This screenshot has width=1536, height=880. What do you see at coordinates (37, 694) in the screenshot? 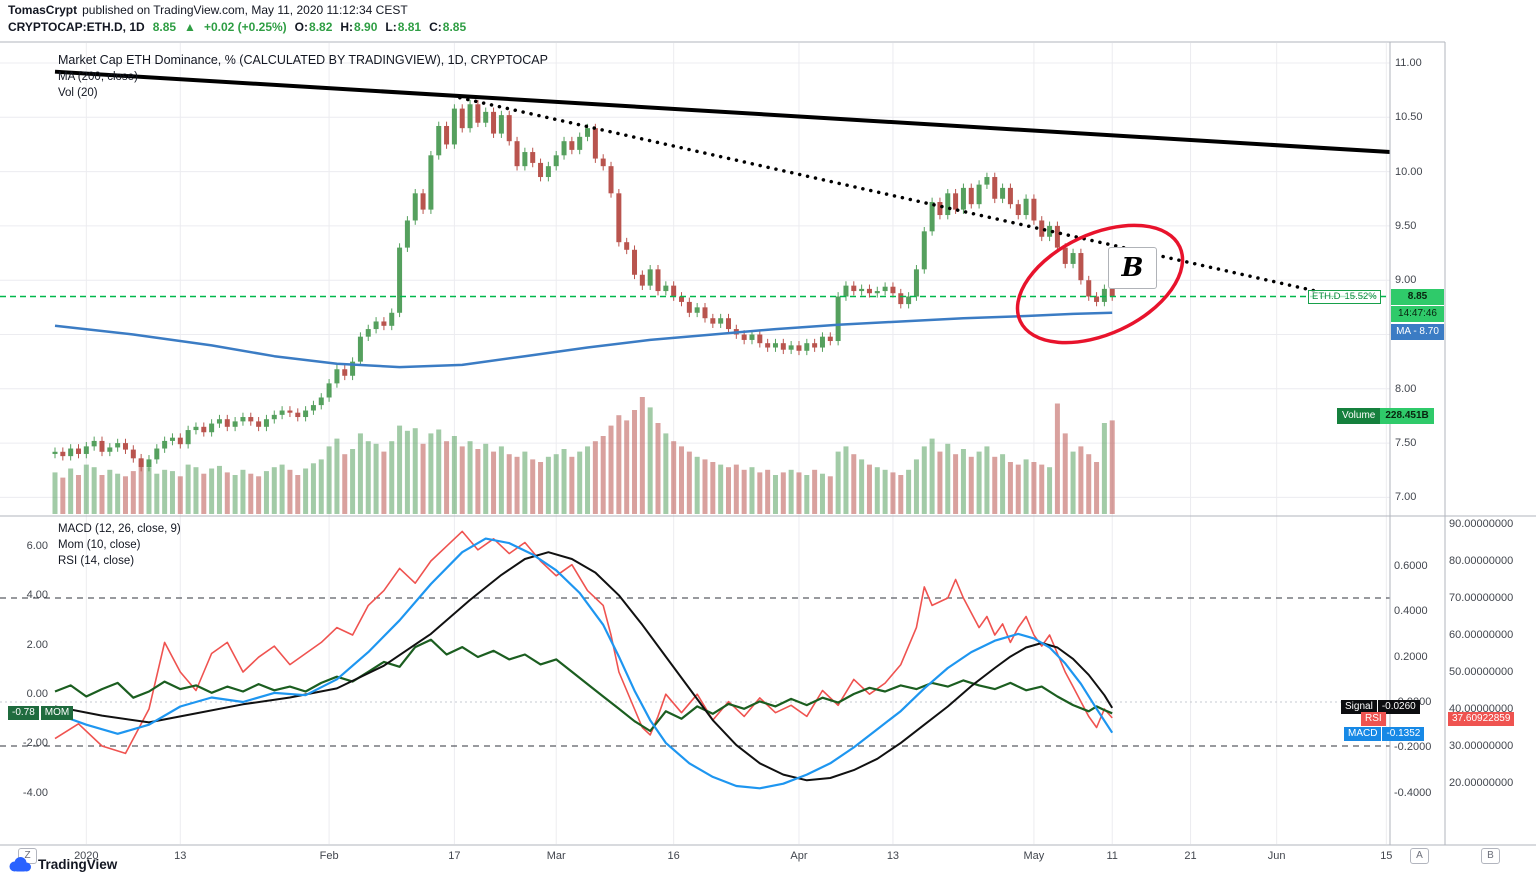
I see `mom-axis-label: 0.00` at bounding box center [37, 694].